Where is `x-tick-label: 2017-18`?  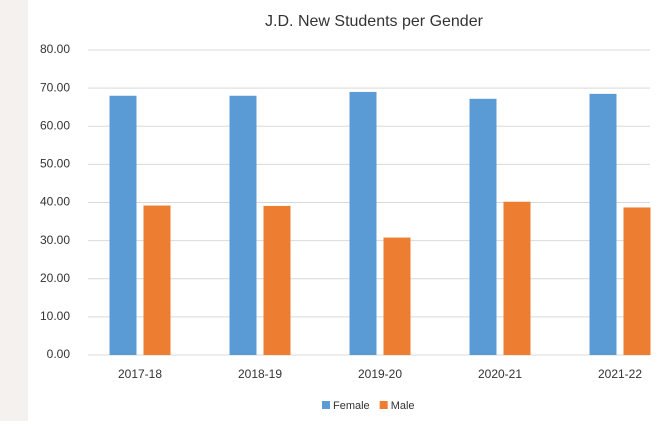 x-tick-label: 2017-18 is located at coordinates (140, 374).